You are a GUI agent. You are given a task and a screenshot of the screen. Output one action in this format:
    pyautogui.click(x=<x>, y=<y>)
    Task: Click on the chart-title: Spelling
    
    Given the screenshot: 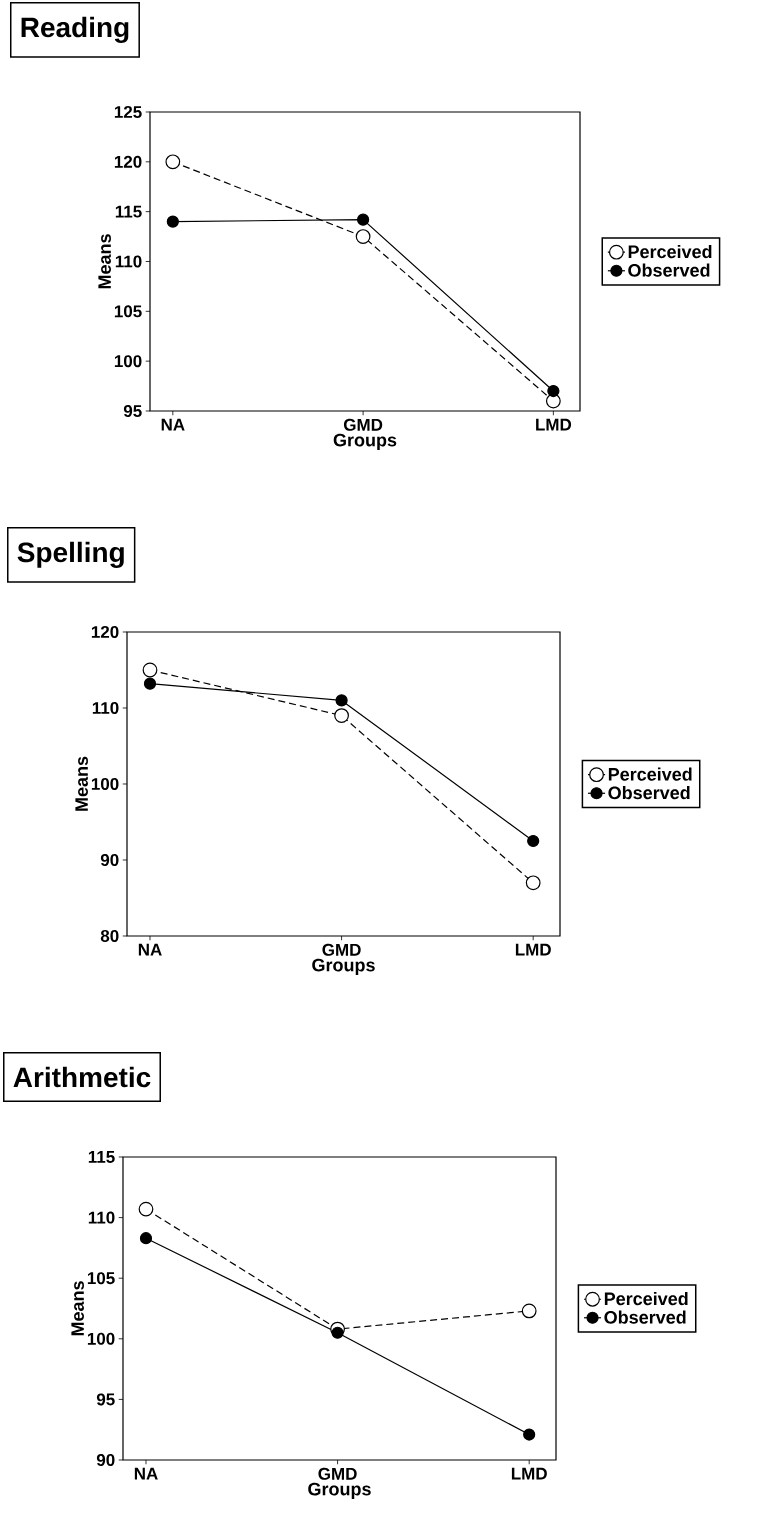 What is the action you would take?
    pyautogui.click(x=70, y=554)
    